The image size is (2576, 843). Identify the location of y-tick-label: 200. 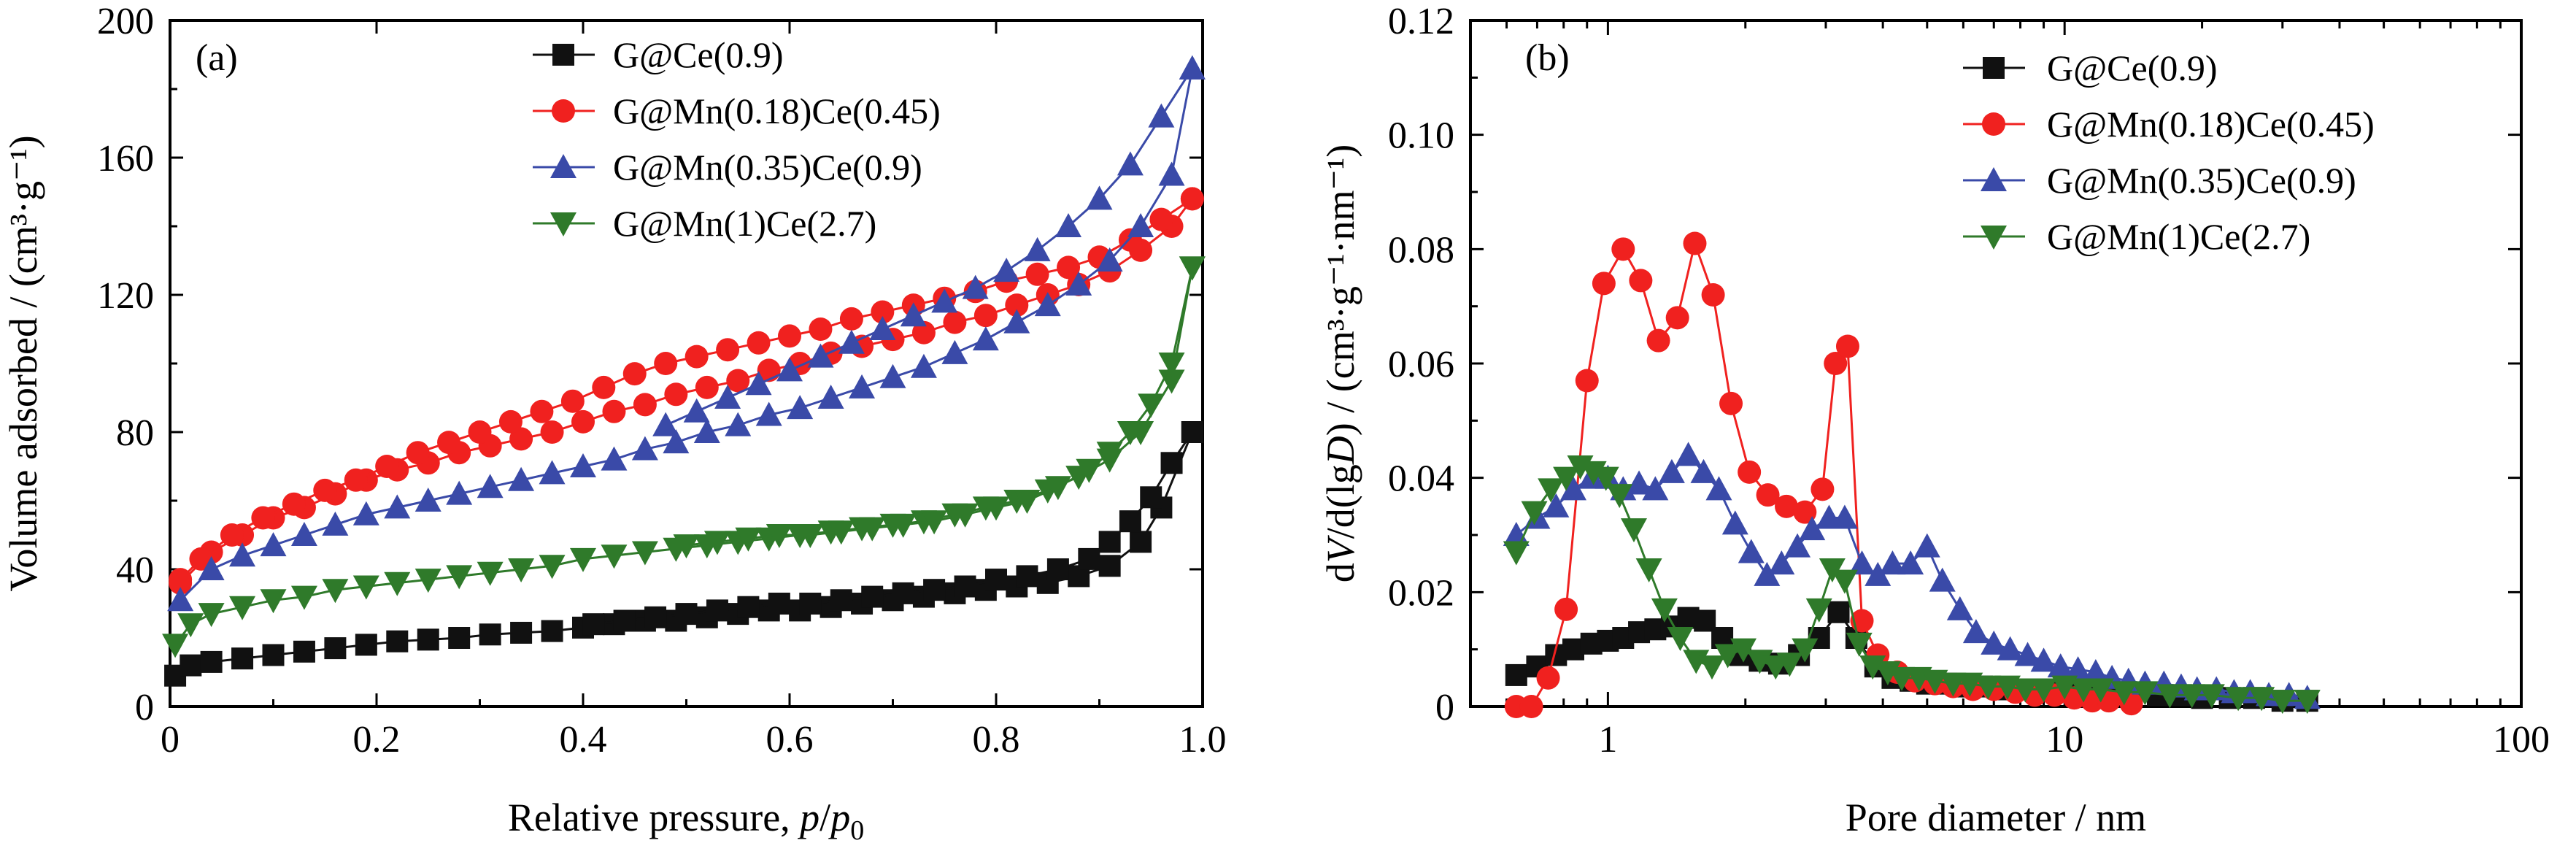
(126, 21).